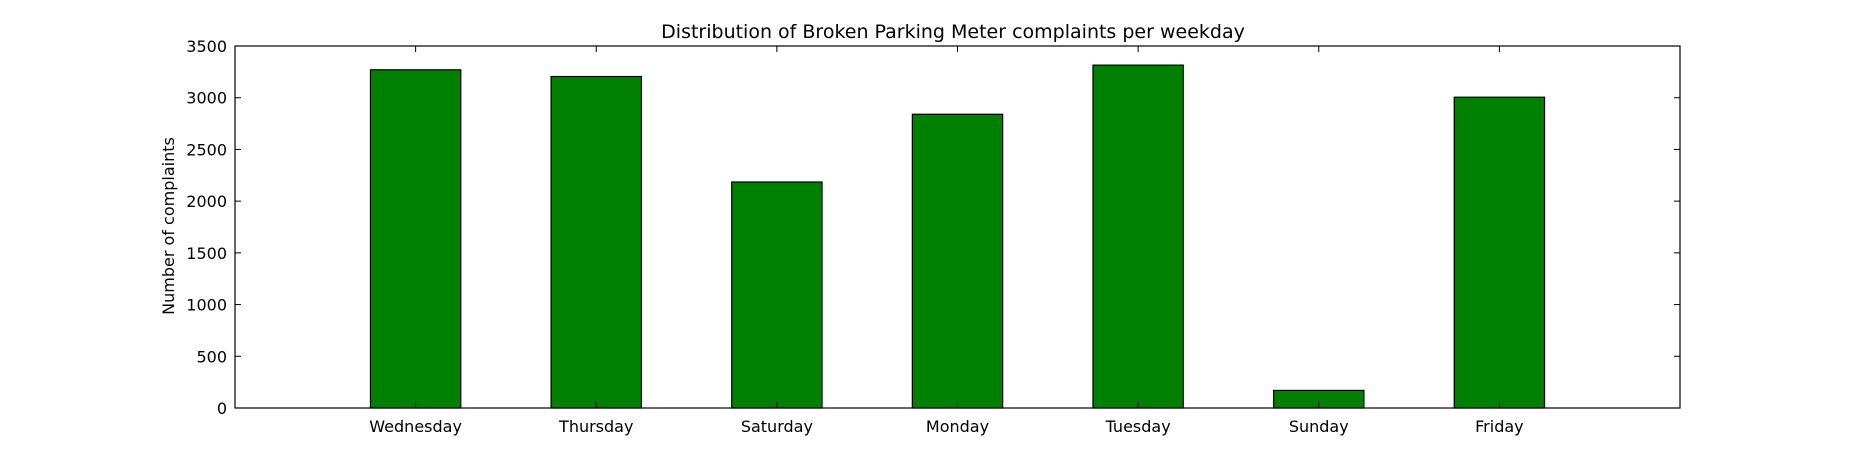  What do you see at coordinates (415, 239) in the screenshot?
I see `bar-wednesday` at bounding box center [415, 239].